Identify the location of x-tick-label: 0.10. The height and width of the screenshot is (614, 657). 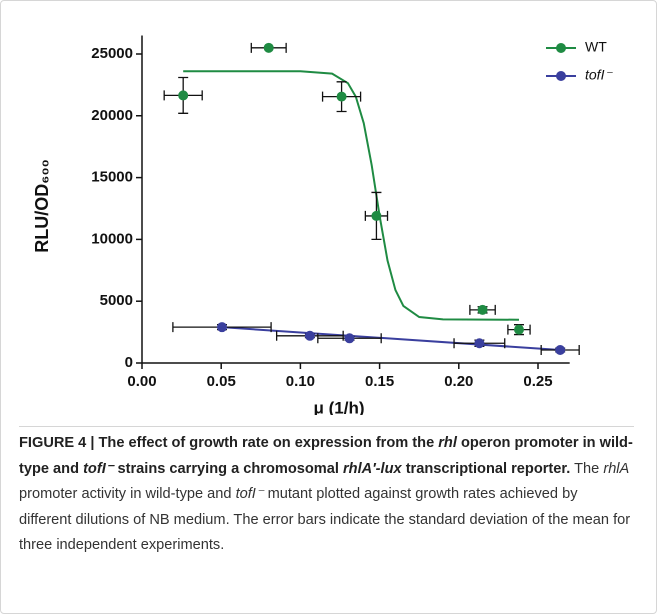
(300, 381).